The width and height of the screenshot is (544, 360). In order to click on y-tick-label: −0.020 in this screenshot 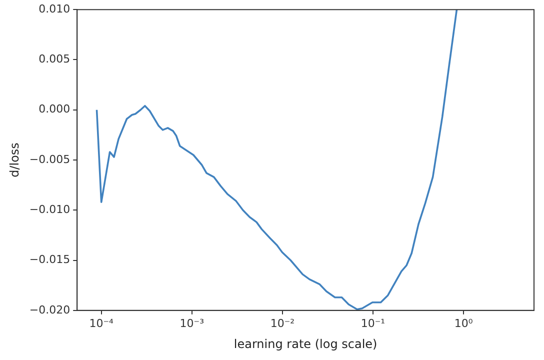, I will do `click(49, 309)`.